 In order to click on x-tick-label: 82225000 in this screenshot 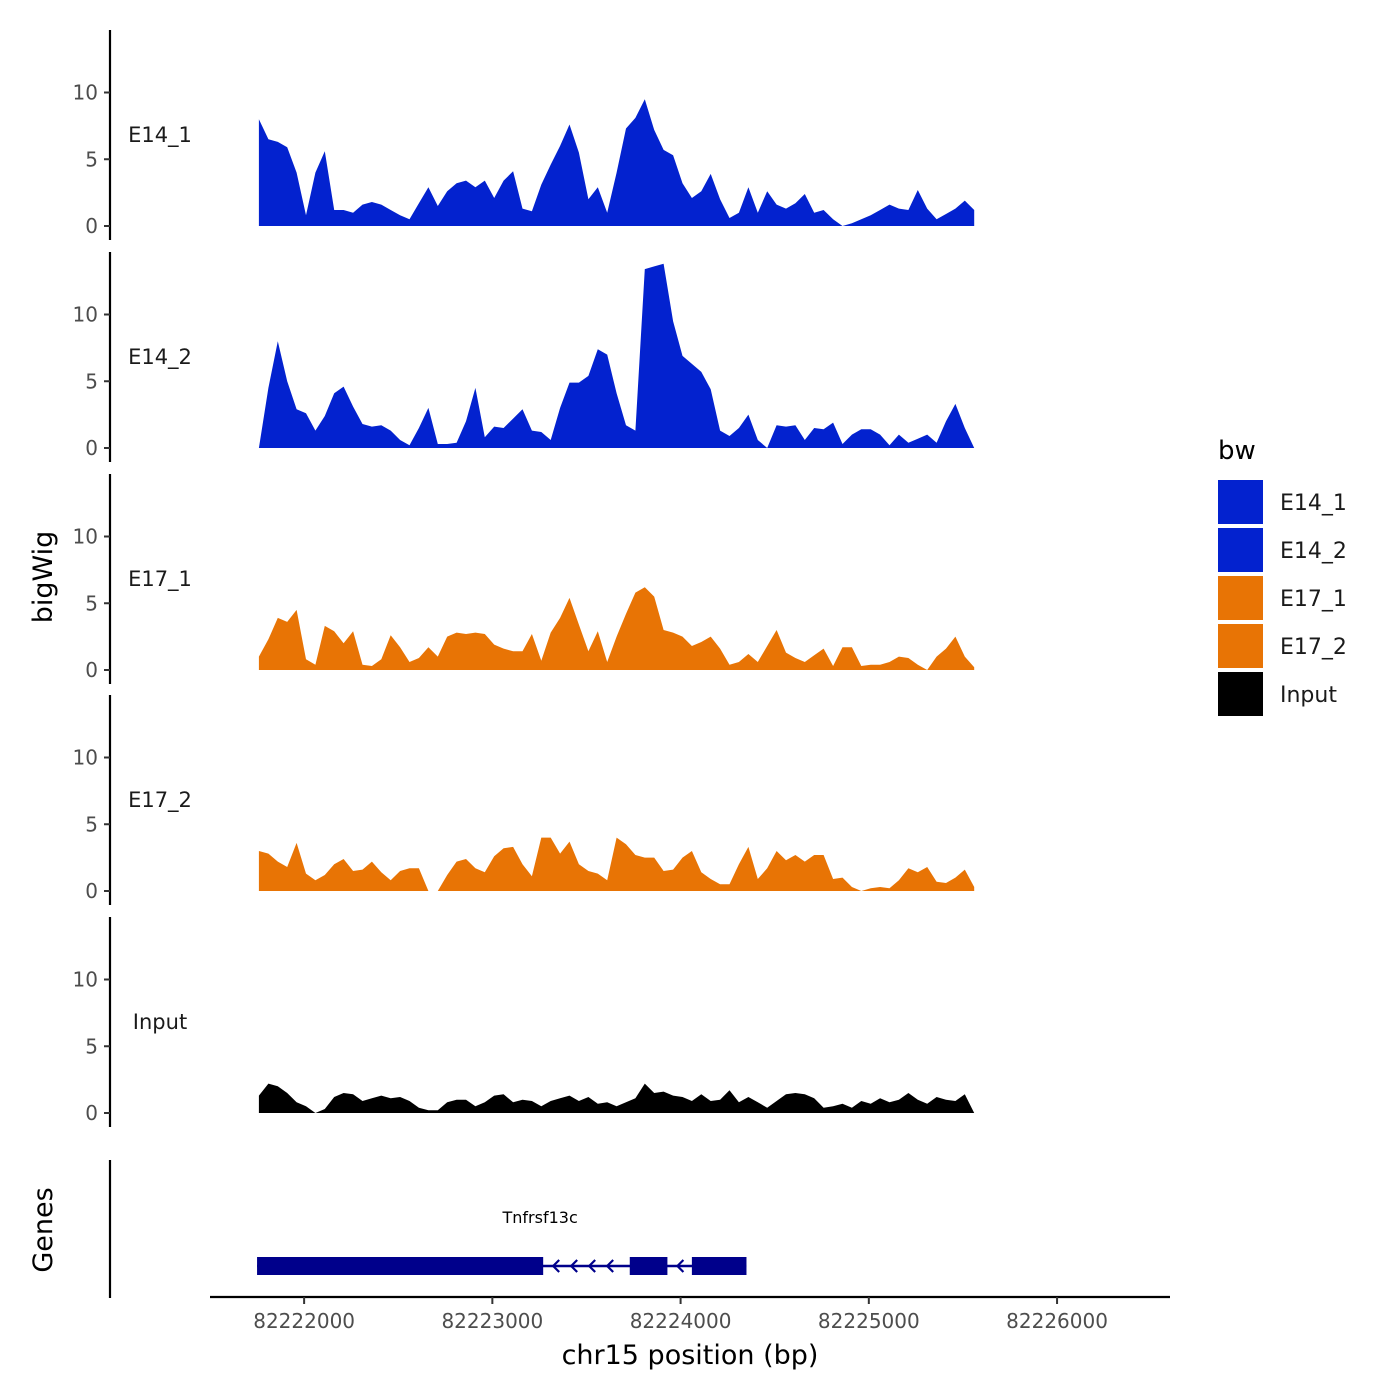, I will do `click(869, 1321)`.